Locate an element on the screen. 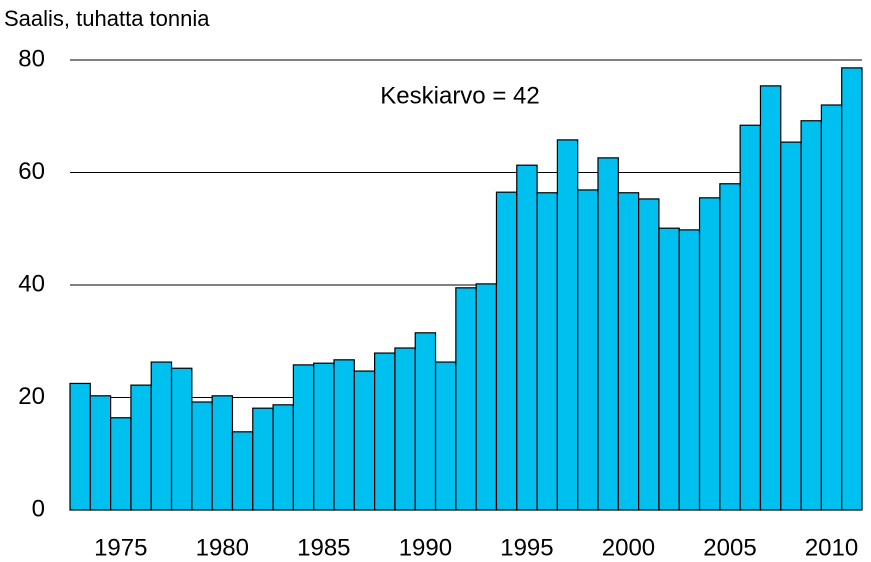  x-tick-label: 2005 is located at coordinates (729, 547).